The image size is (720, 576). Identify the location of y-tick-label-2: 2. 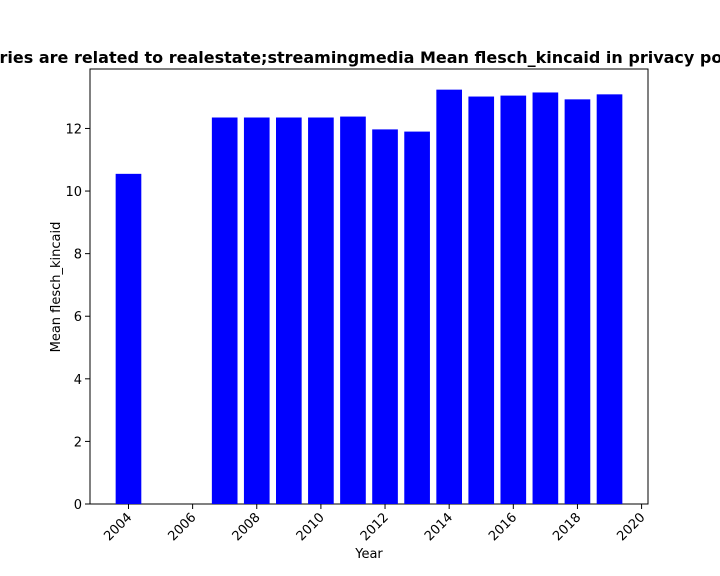
(78, 442).